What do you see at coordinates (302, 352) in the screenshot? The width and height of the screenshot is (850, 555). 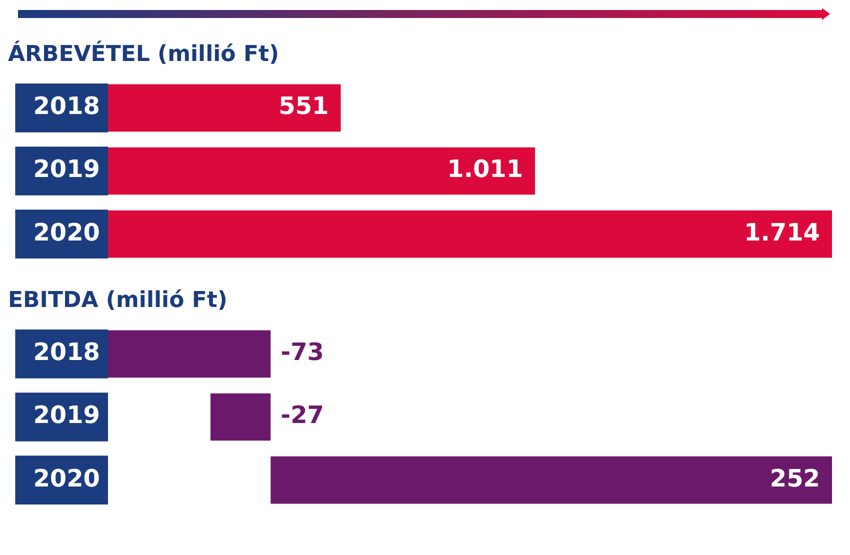 I see `data-label: -73` at bounding box center [302, 352].